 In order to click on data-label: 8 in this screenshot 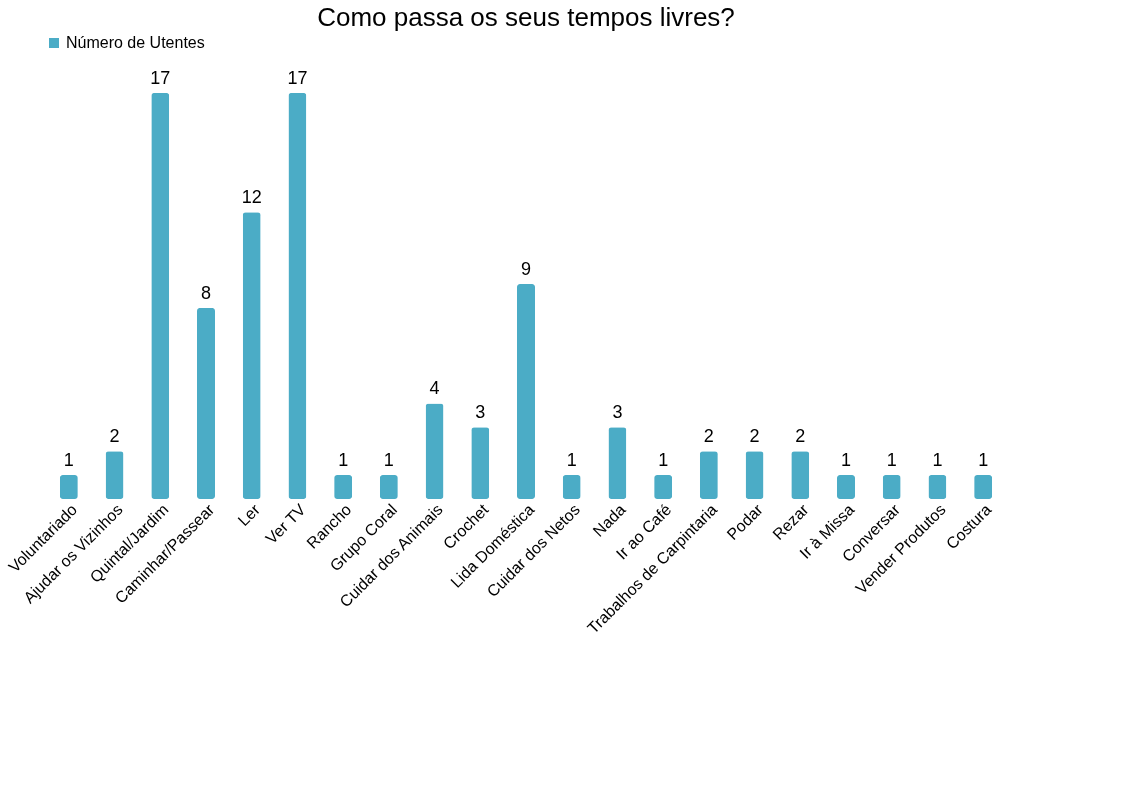, I will do `click(206, 292)`.